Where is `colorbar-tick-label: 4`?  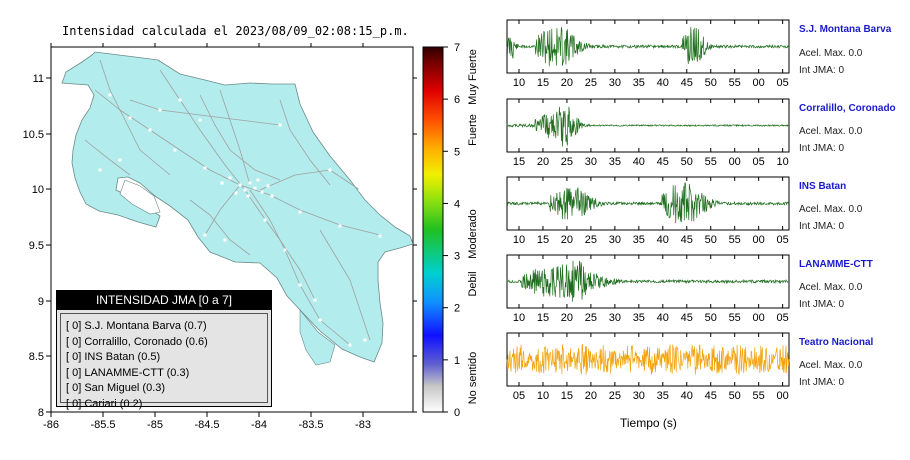 colorbar-tick-label: 4 is located at coordinates (457, 204).